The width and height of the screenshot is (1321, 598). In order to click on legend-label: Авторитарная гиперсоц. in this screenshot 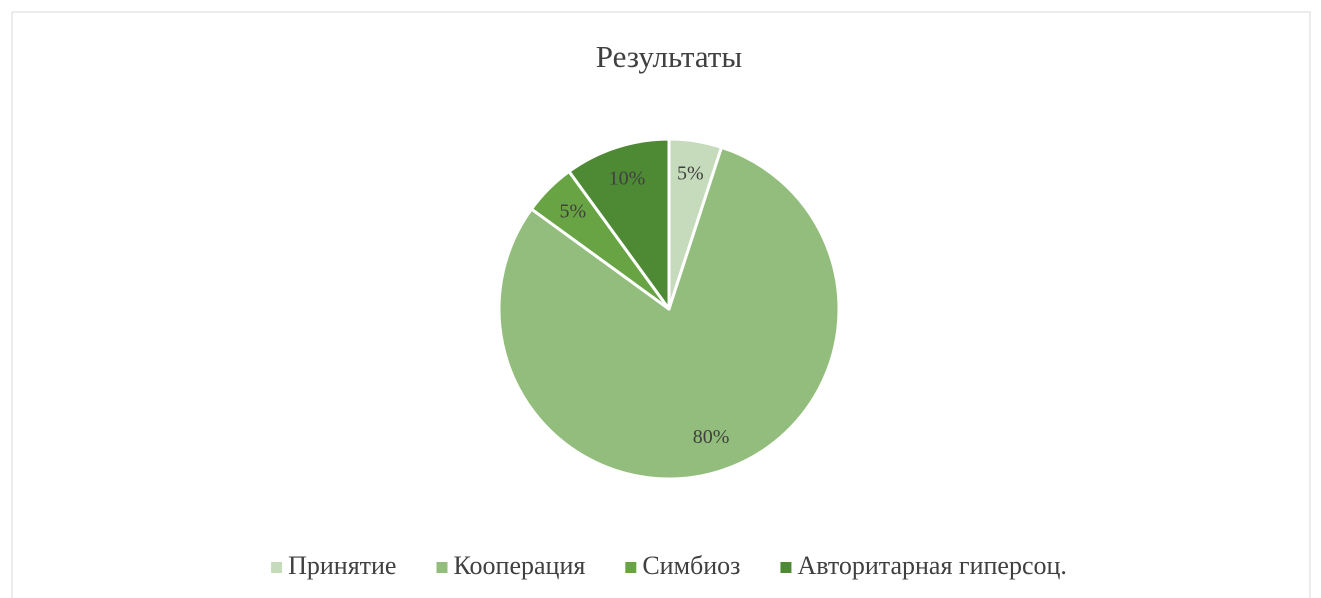, I will do `click(931, 565)`.